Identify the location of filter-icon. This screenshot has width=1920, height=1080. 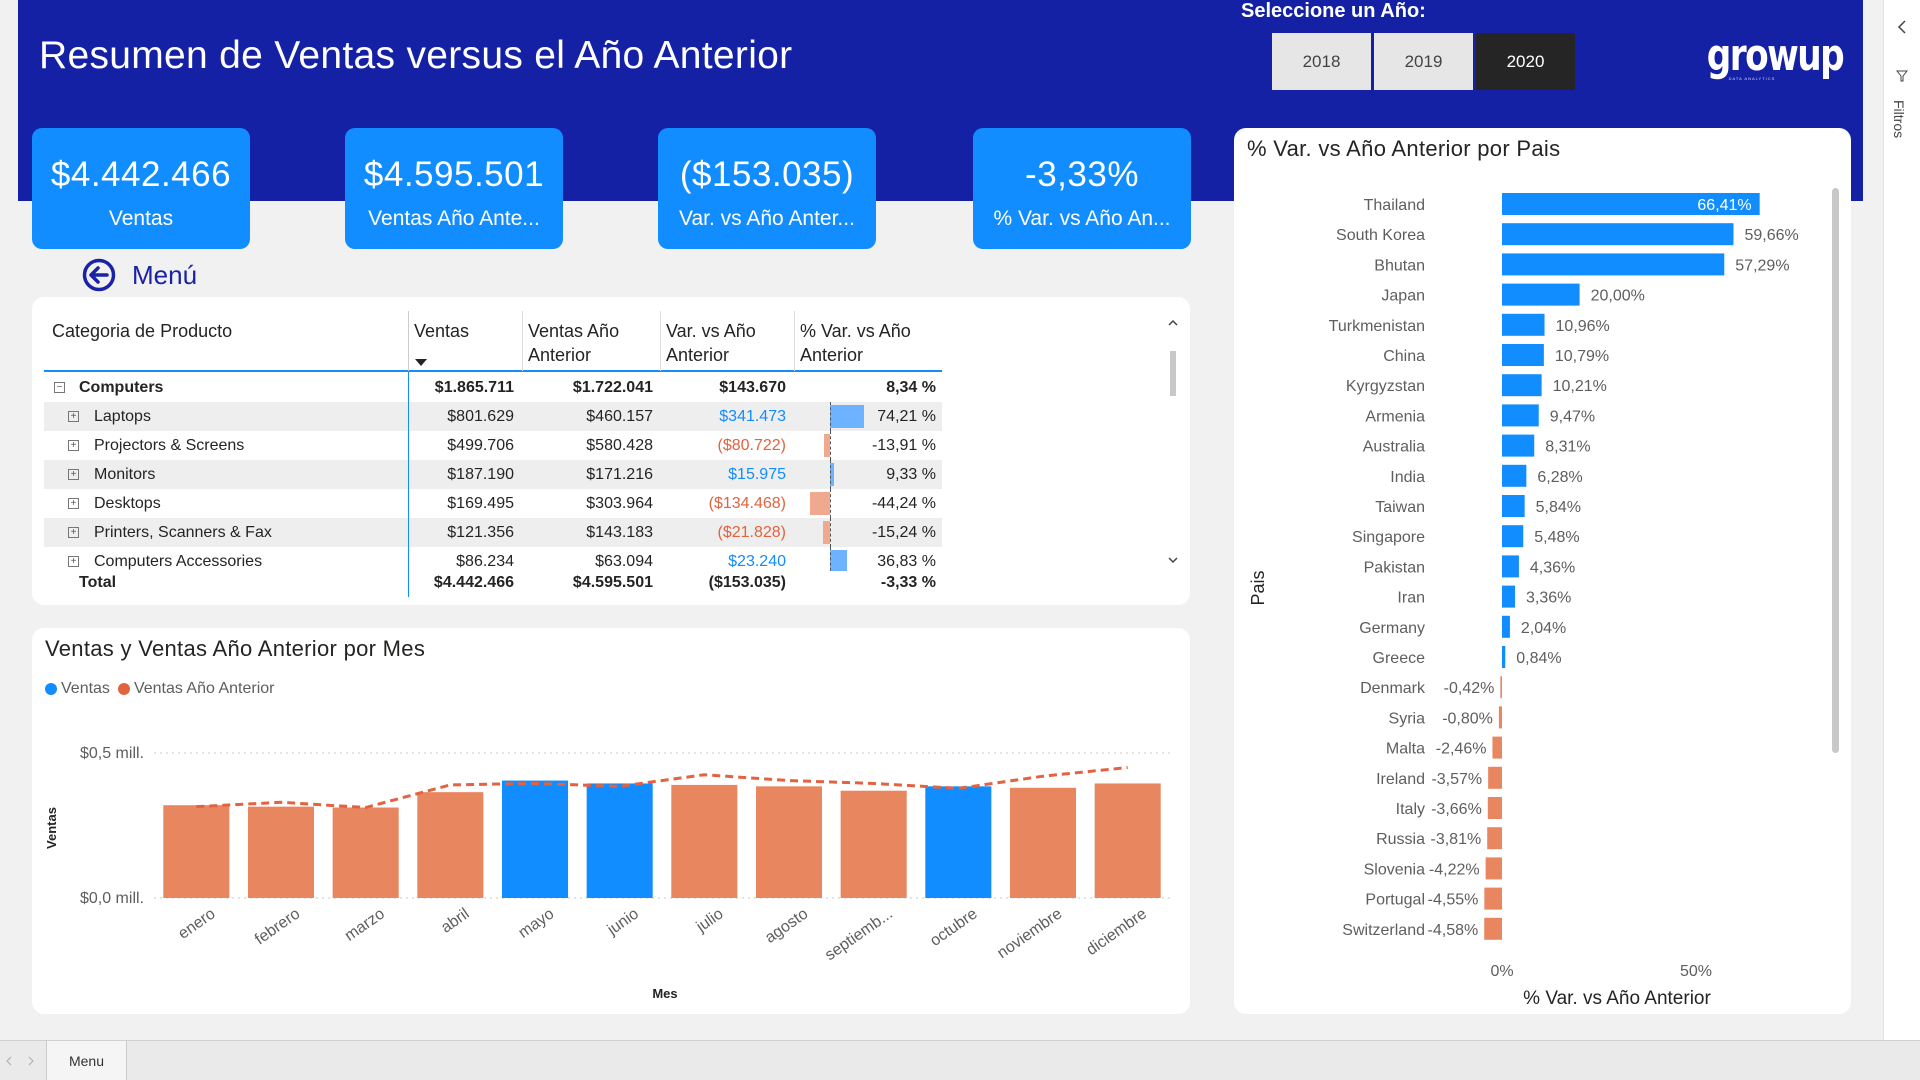
(1902, 76).